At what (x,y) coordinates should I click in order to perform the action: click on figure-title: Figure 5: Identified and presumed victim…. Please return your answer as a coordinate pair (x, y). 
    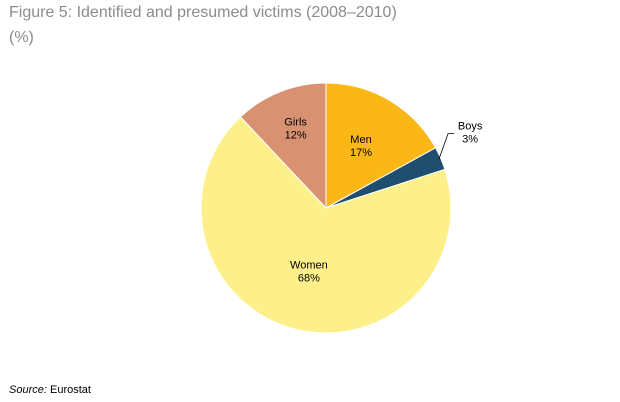
    Looking at the image, I should click on (203, 12).